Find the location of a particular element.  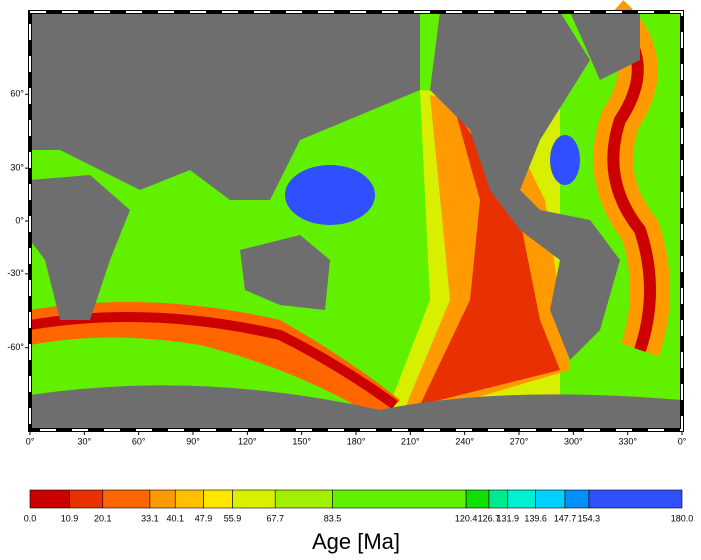

colorbar-tick-label: 83.5 is located at coordinates (333, 518).